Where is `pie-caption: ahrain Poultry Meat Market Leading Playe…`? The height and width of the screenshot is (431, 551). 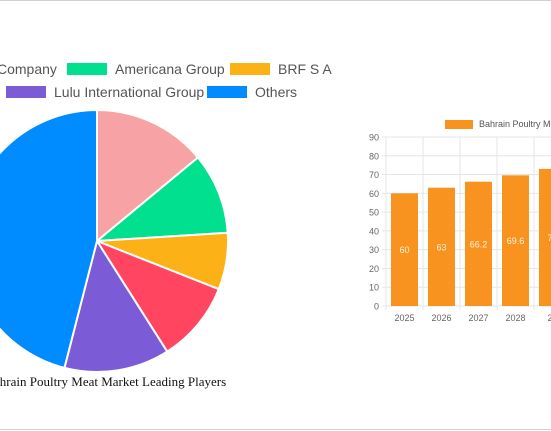 pie-caption: ahrain Poultry Meat Market Leading Playe… is located at coordinates (113, 381).